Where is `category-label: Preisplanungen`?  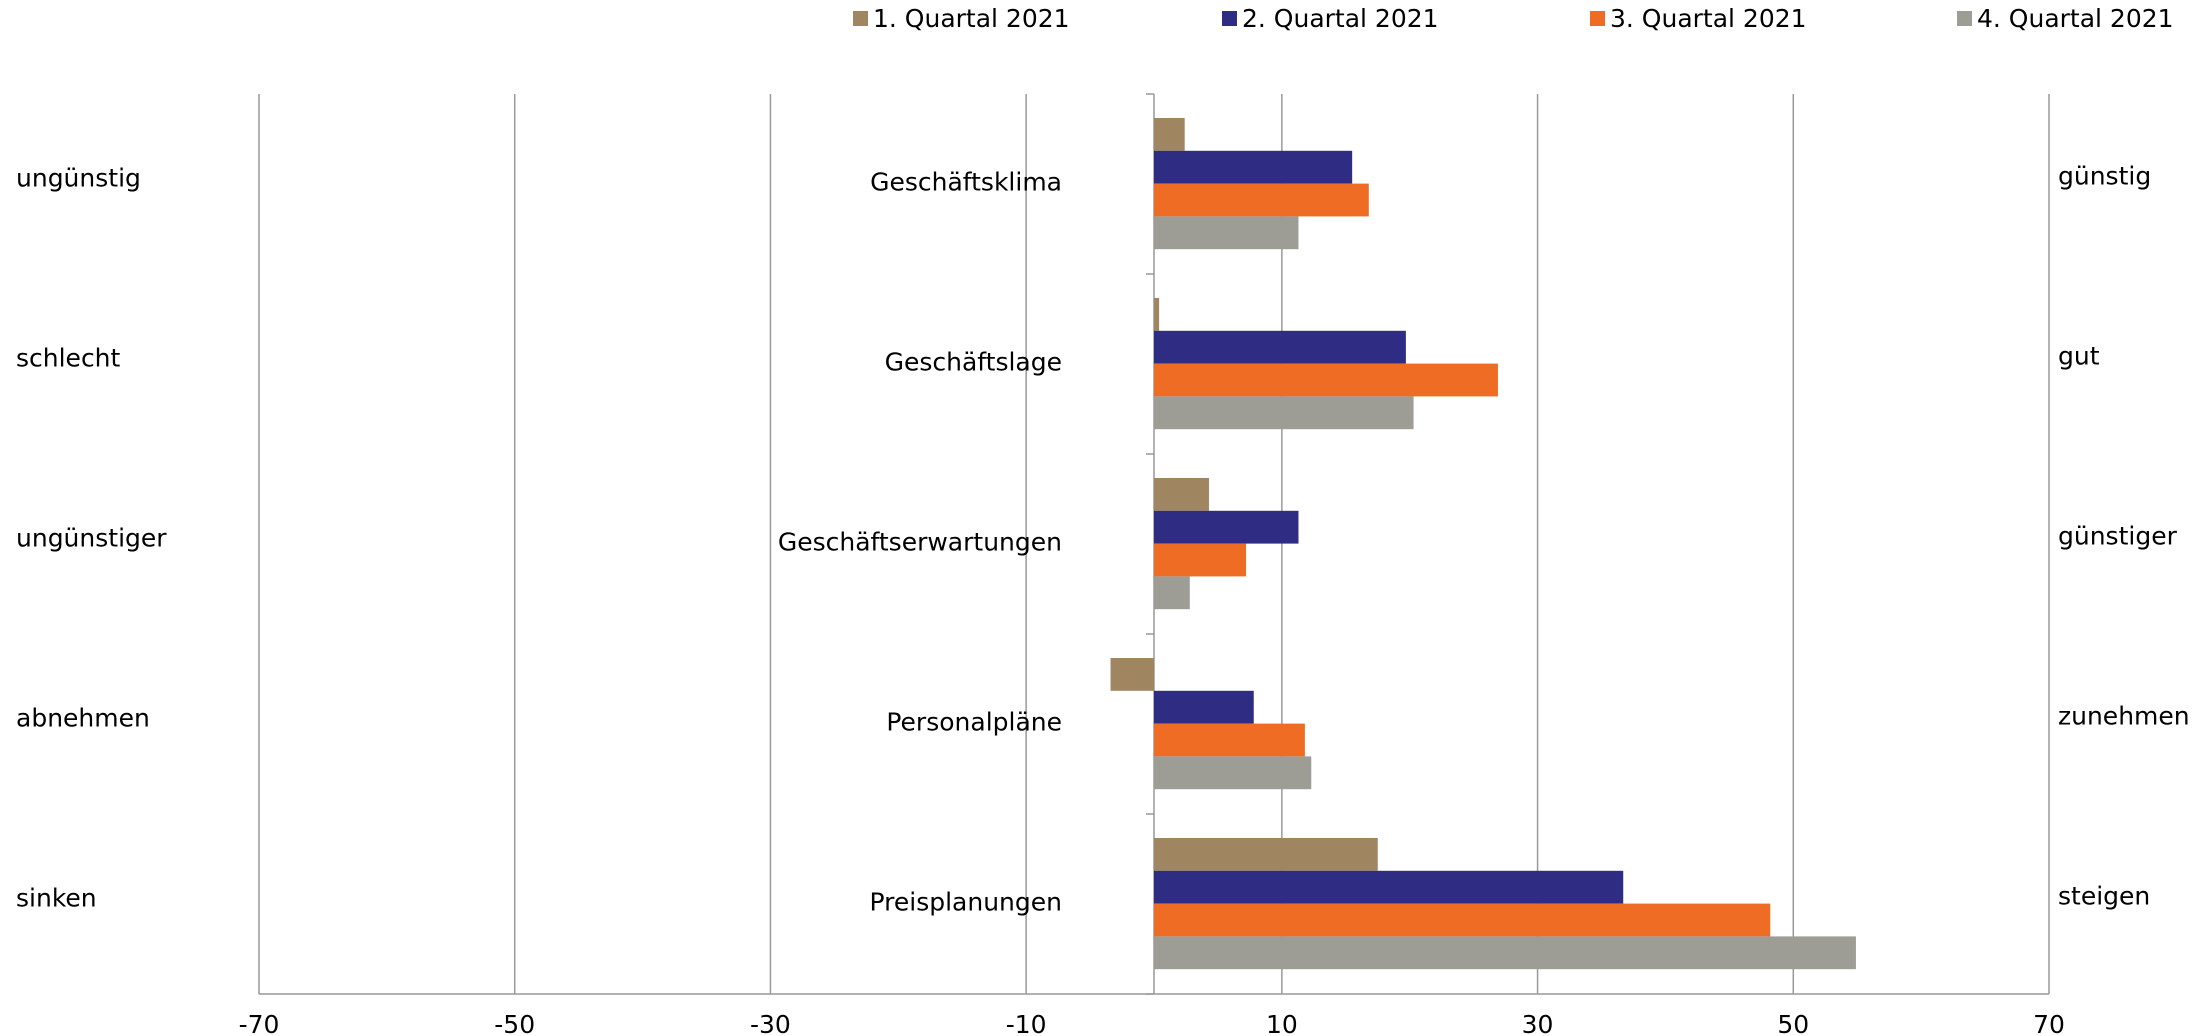
category-label: Preisplanungen is located at coordinates (966, 902).